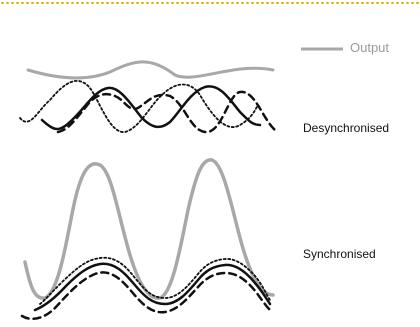  Describe the element at coordinates (155, 280) in the screenshot. I see `sync-dotted-signal` at that location.